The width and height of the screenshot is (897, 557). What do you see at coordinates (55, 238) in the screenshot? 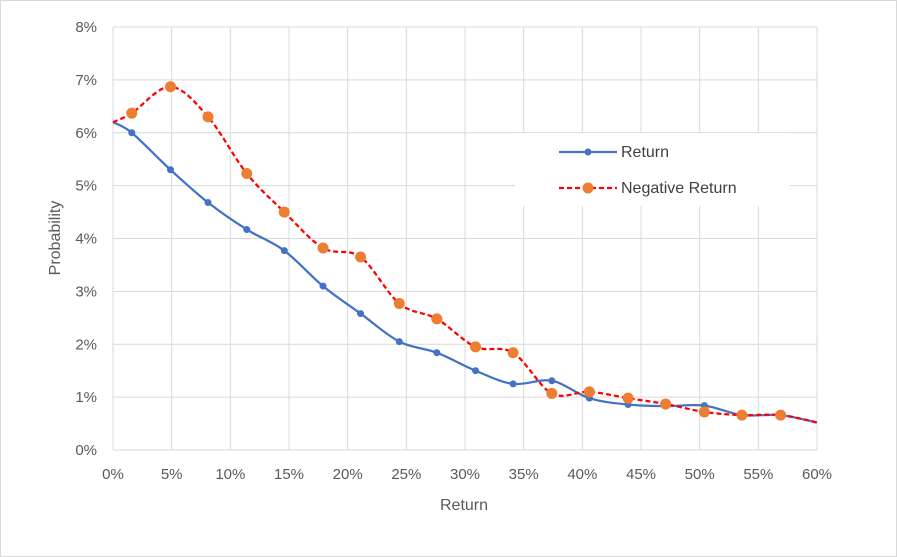
I see `y-axis-title: Probability` at bounding box center [55, 238].